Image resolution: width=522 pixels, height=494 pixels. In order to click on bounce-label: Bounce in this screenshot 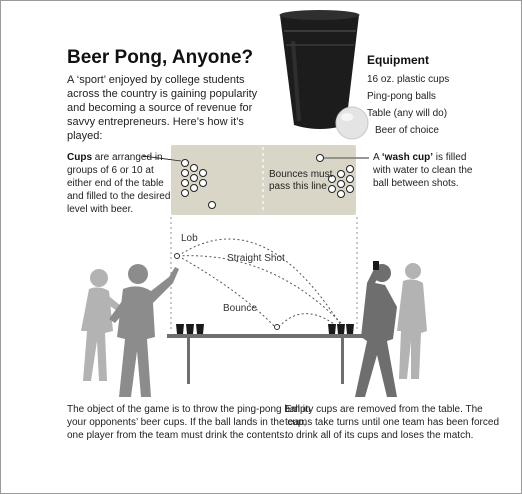, I will do `click(240, 308)`.